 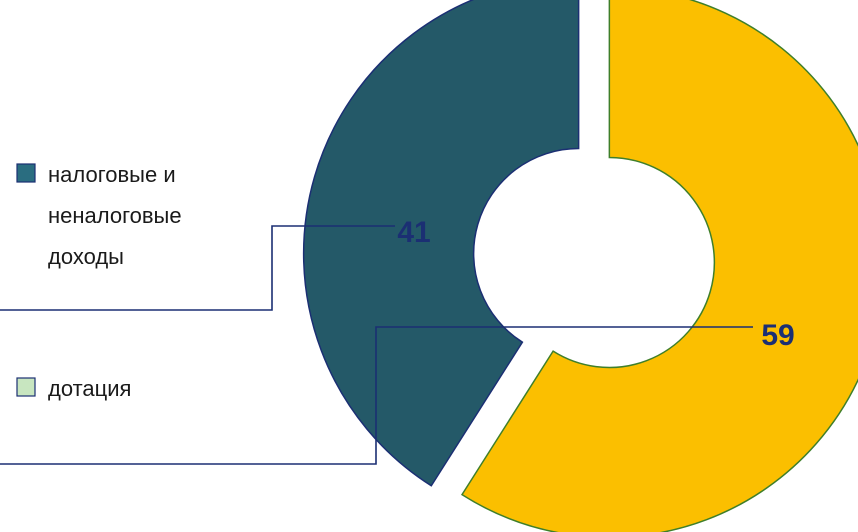 I want to click on legend-label-1-line-3: доходы, so click(x=86, y=256).